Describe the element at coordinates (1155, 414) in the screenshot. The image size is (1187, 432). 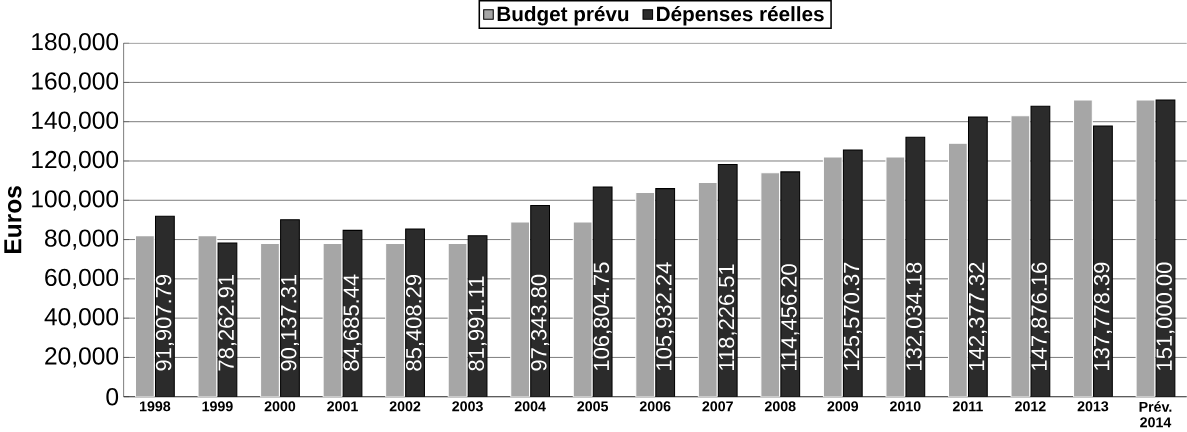
I see `x-tick-label: Prév. 2014` at that location.